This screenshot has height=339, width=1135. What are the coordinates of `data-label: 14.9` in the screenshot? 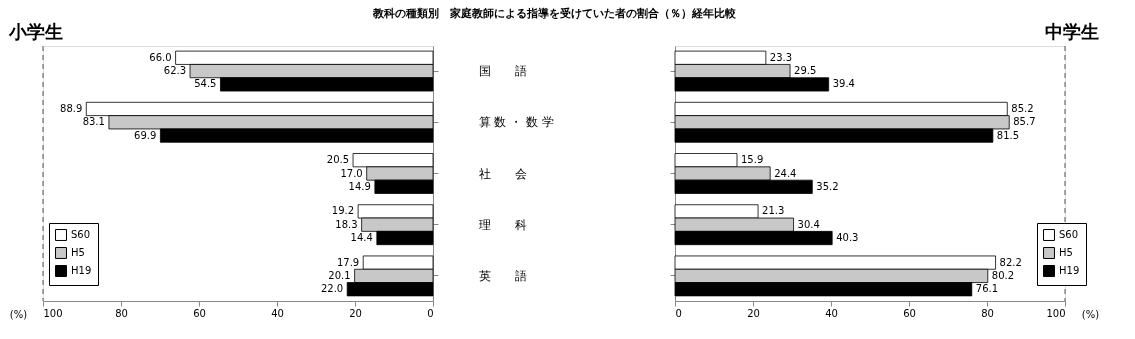 It's located at (359, 186).